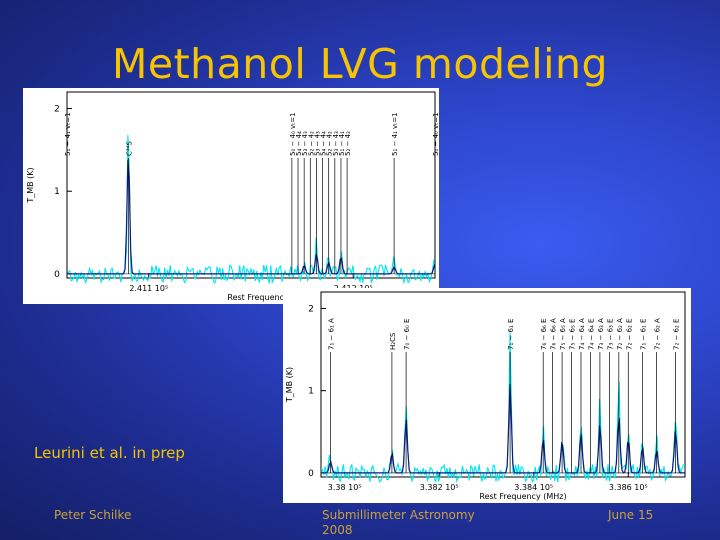  I want to click on transition-label: C³⁴S, so click(129, 149).